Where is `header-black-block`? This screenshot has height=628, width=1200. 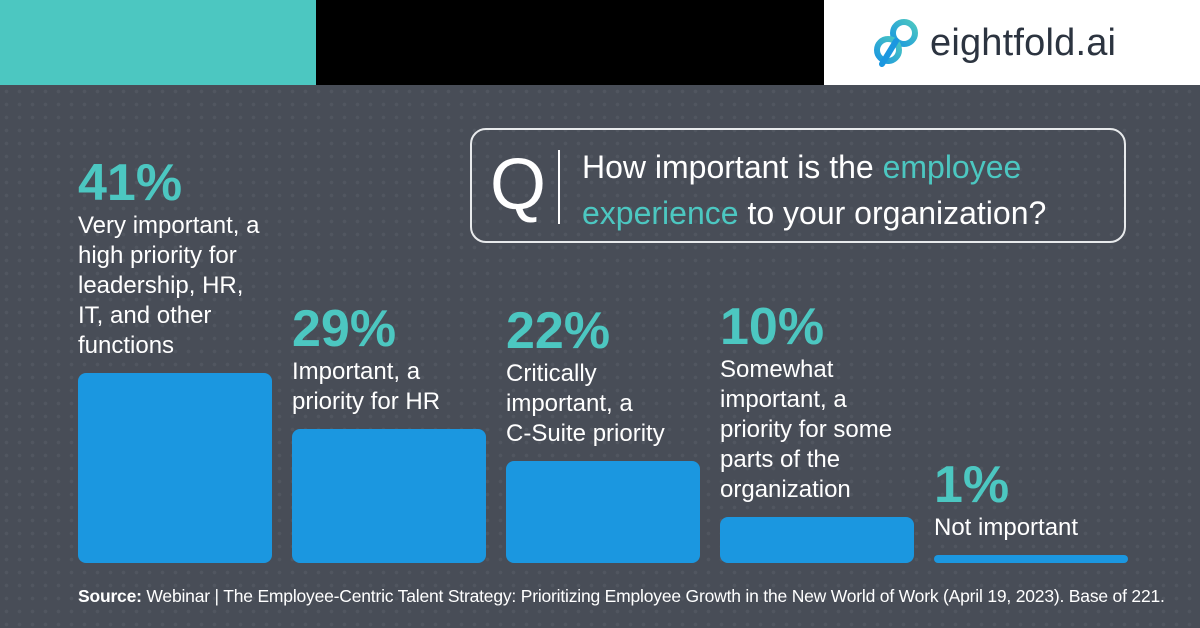 header-black-block is located at coordinates (570, 42).